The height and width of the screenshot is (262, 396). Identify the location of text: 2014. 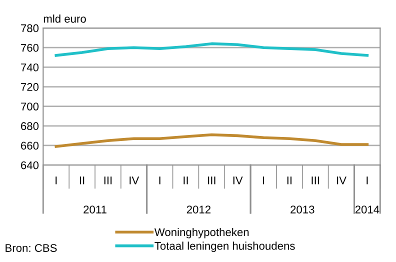
(367, 210).